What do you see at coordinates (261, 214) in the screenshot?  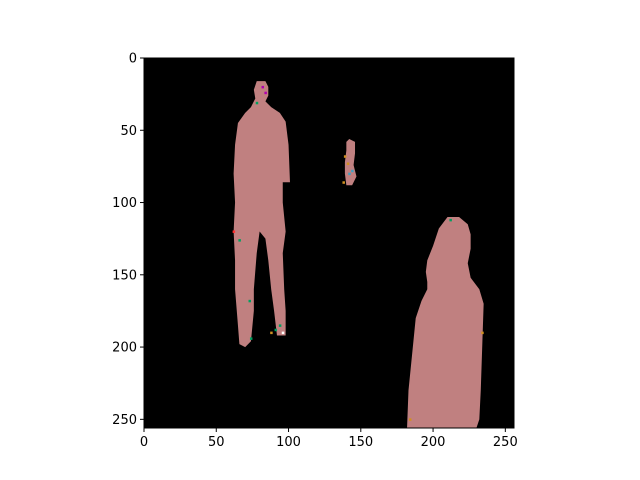 I see `mask-region-person-left` at bounding box center [261, 214].